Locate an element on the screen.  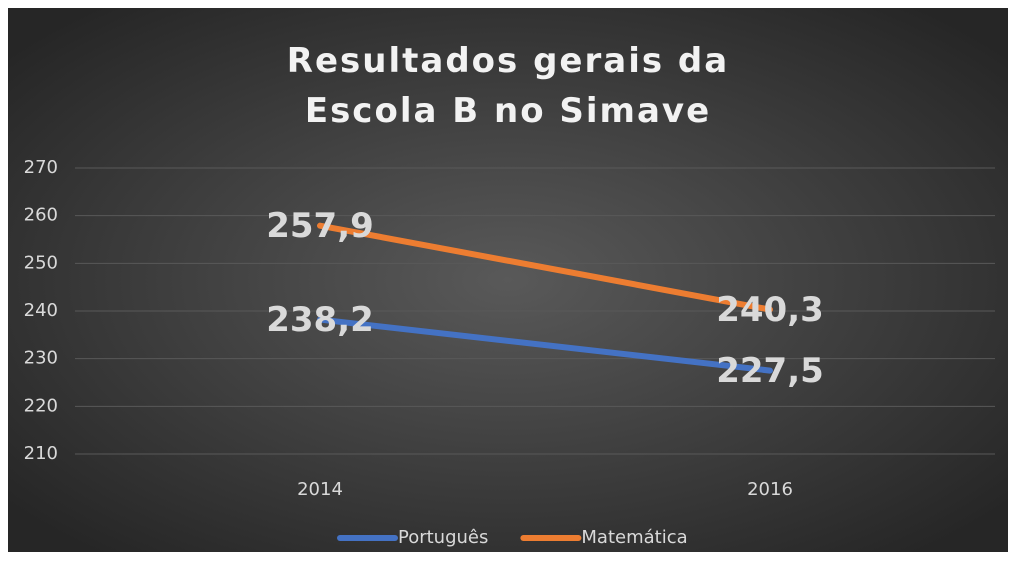
data-label: 227,5 is located at coordinates (770, 371).